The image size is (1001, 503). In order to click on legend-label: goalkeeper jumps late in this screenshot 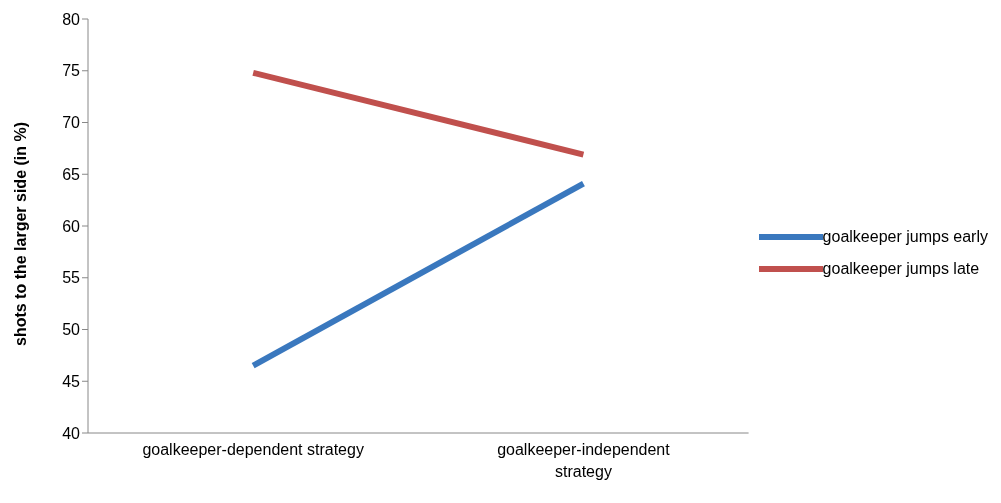, I will do `click(901, 269)`.